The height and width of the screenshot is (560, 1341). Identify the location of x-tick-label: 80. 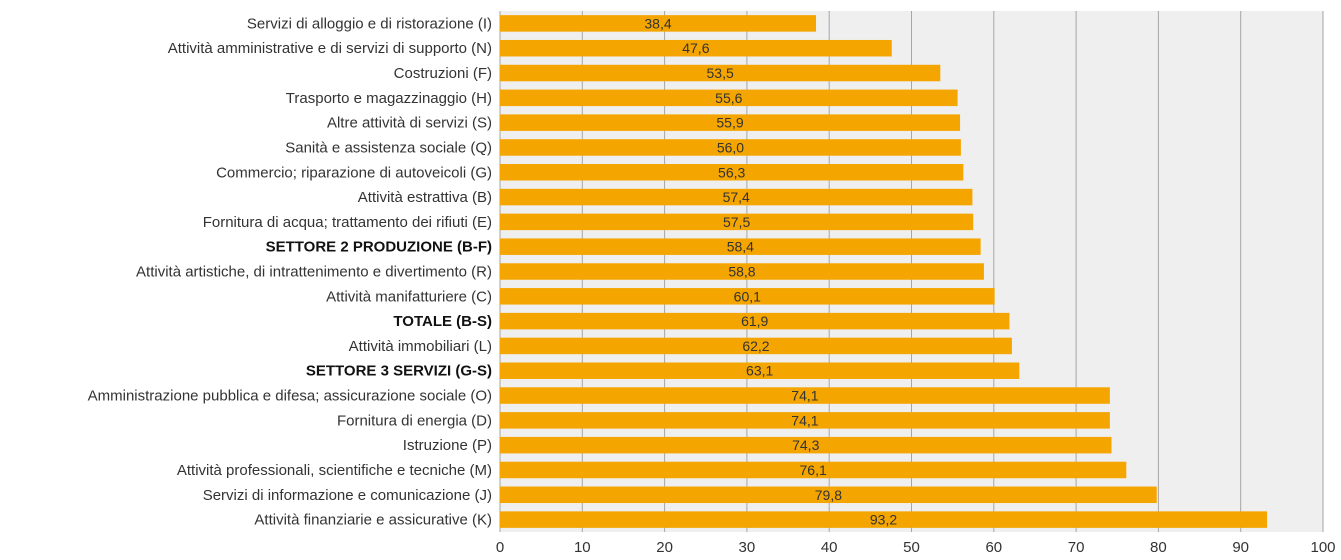
(1158, 547).